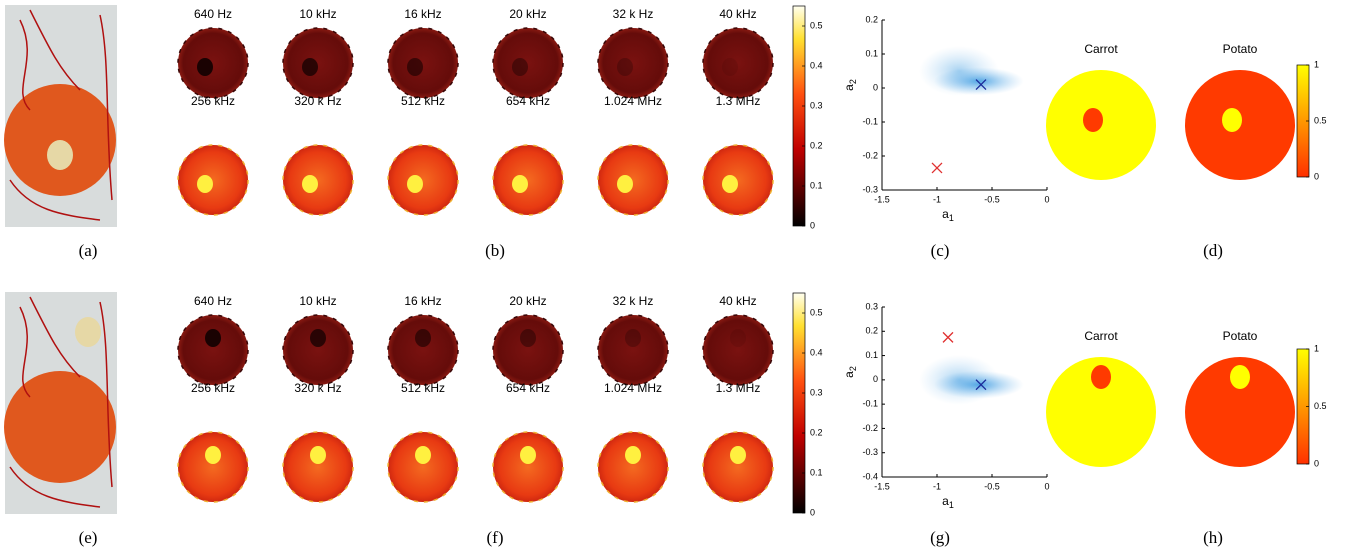  Describe the element at coordinates (940, 537) in the screenshot. I see `panel-label: (g)` at that location.